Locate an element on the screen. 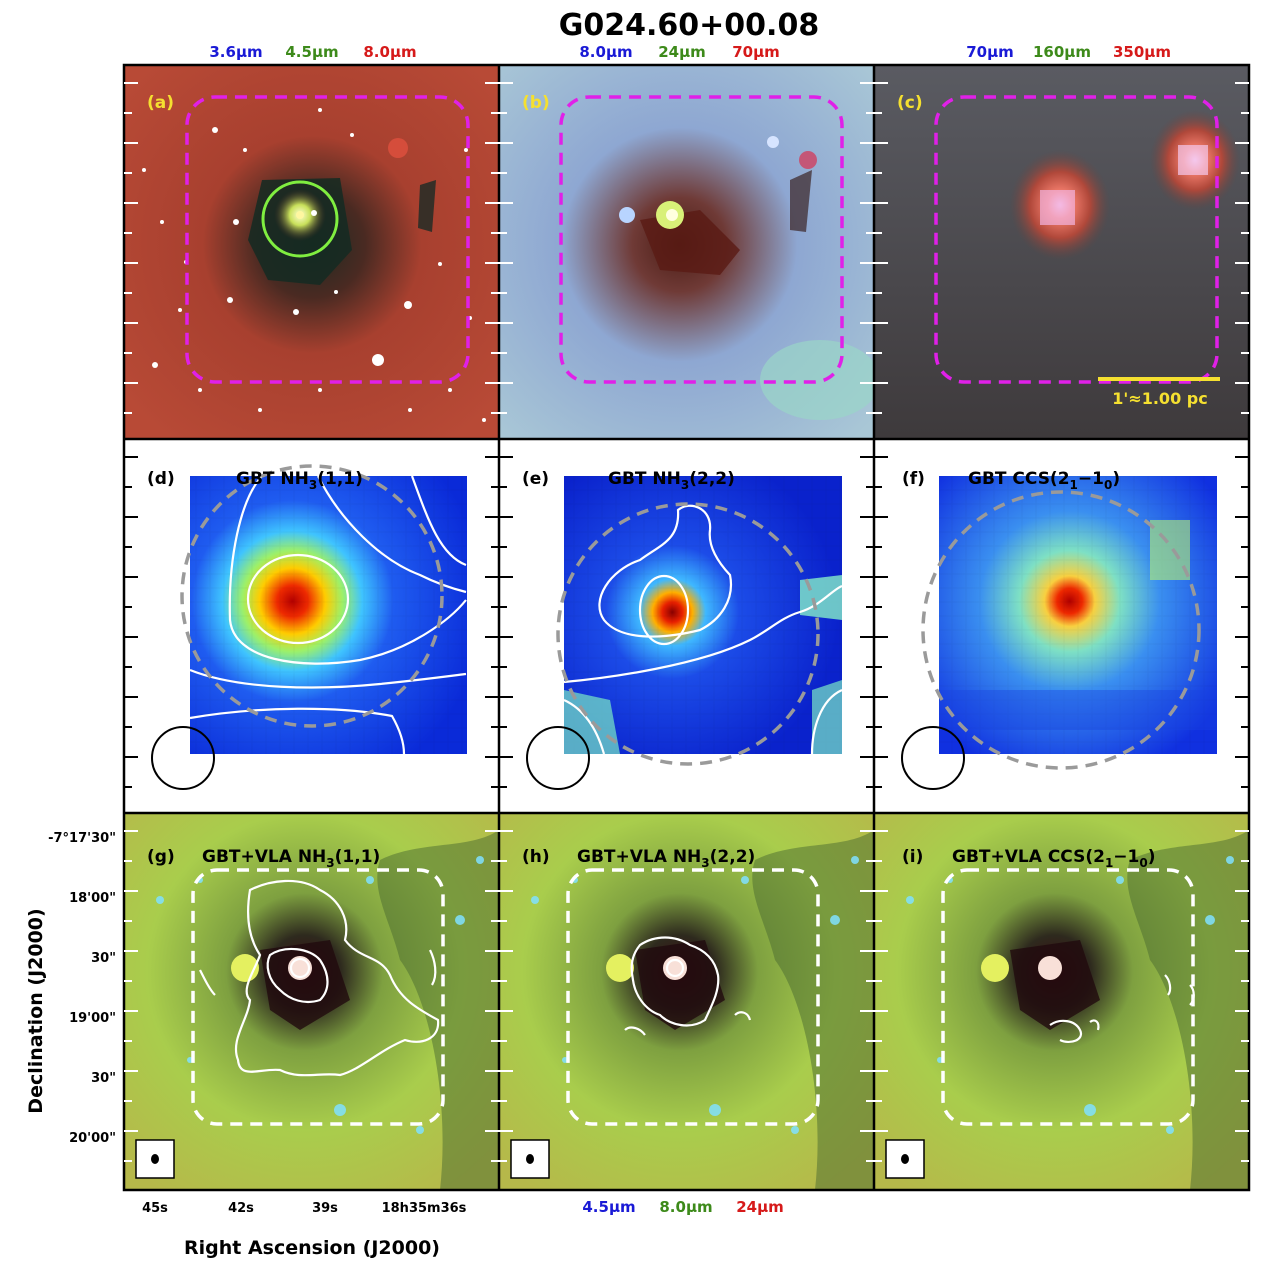  panel-i-dashed-region is located at coordinates (1068, 997).